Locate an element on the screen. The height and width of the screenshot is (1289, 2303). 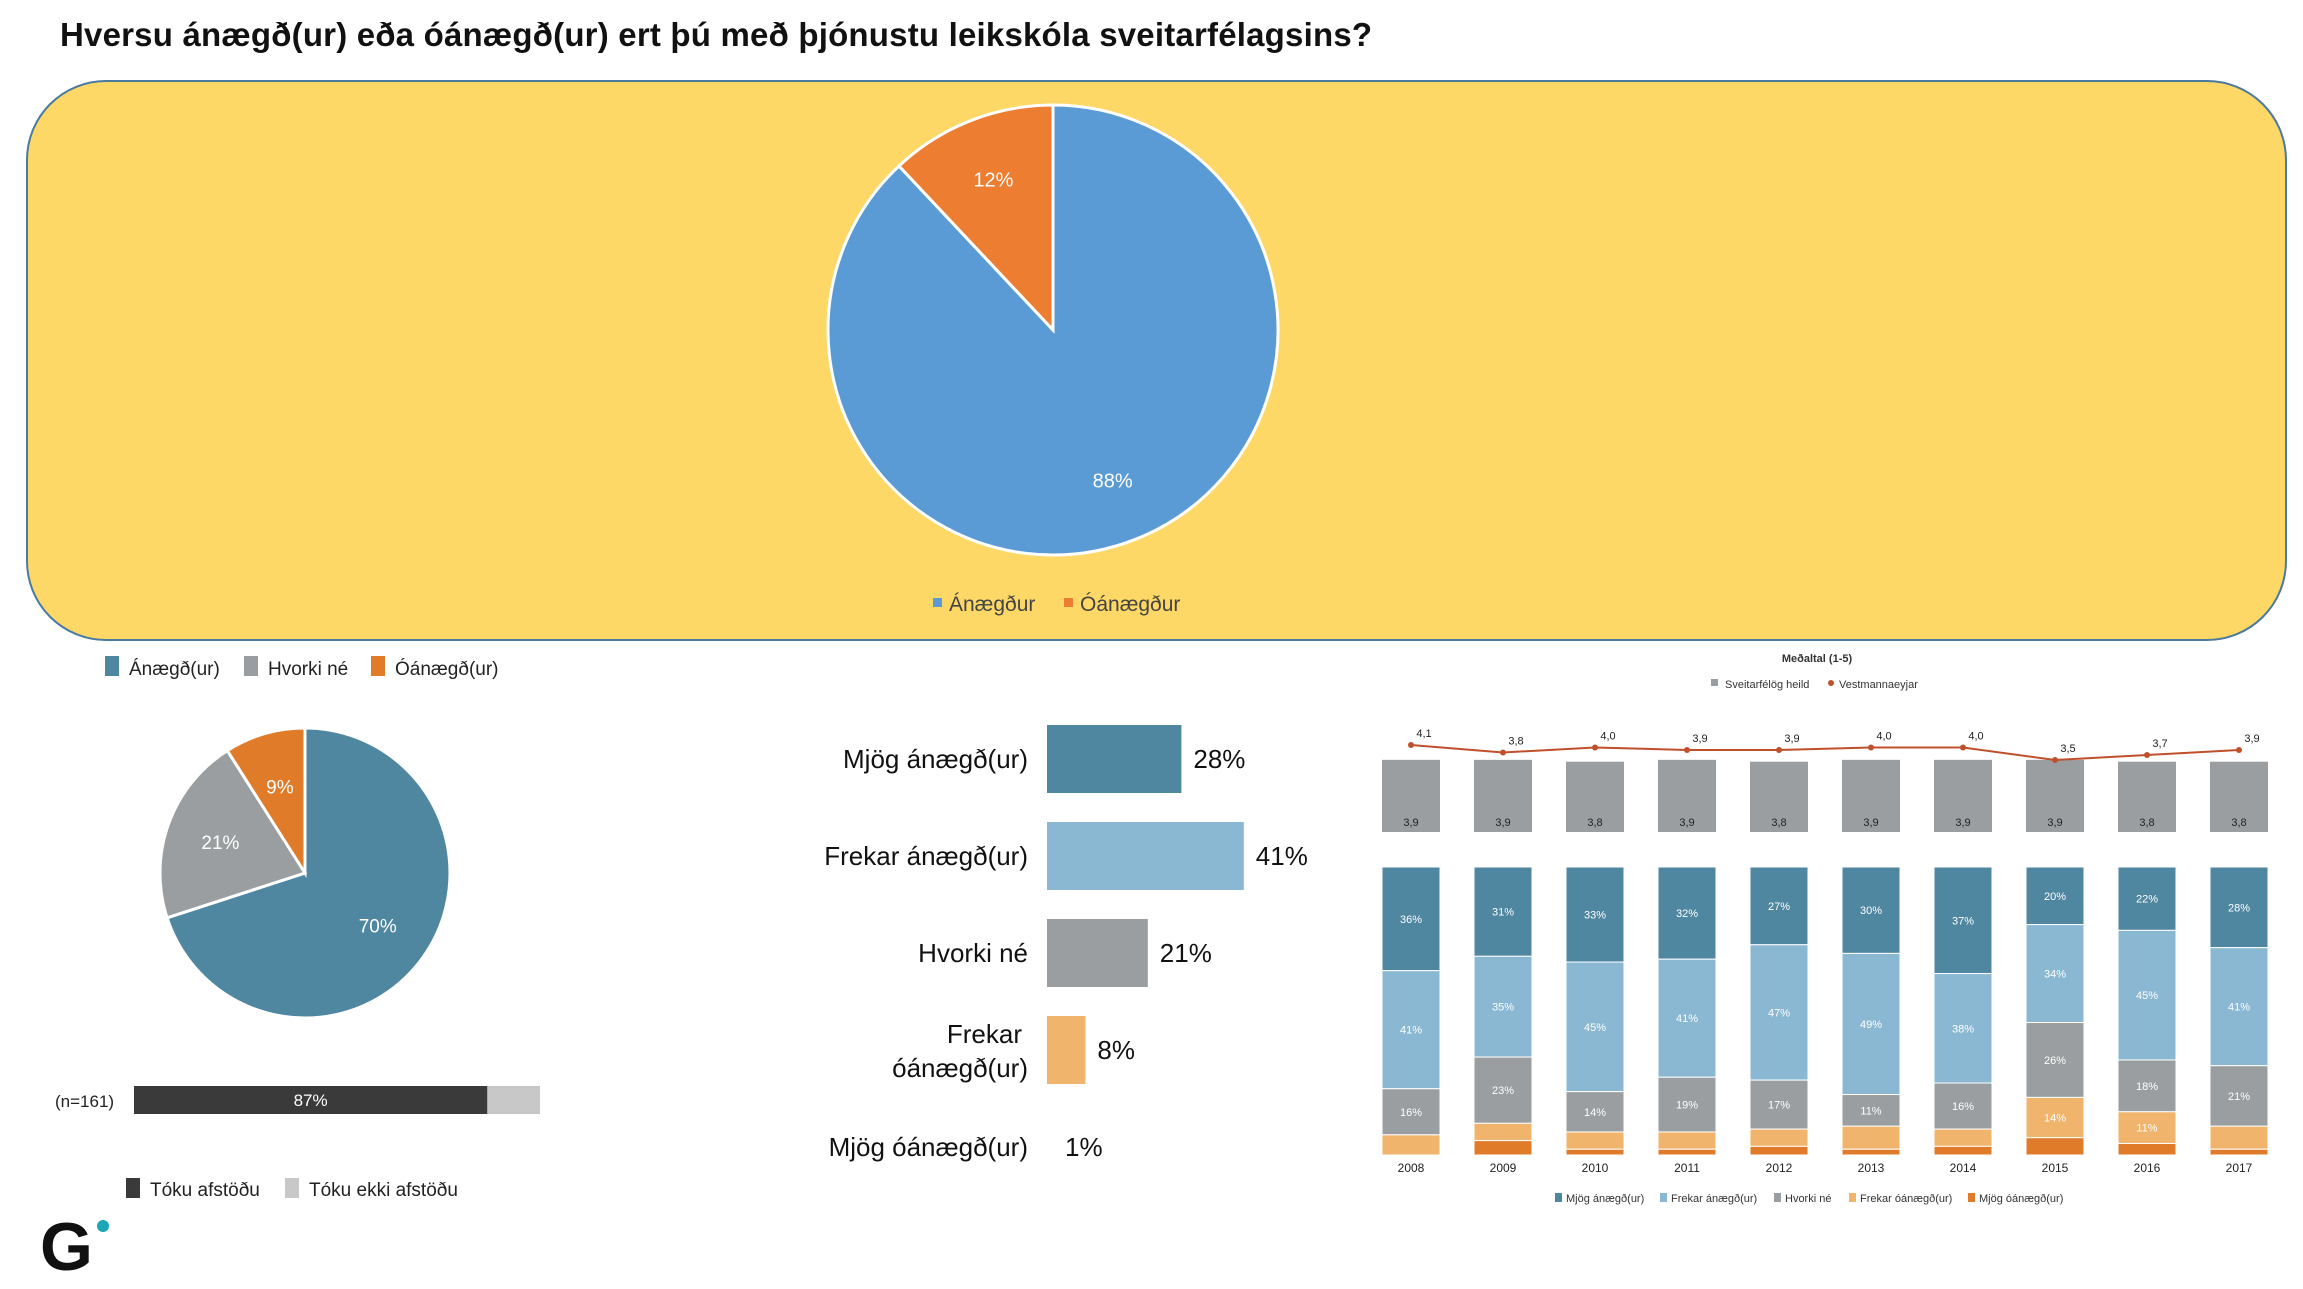
stack-label: 38% is located at coordinates (1963, 1029).